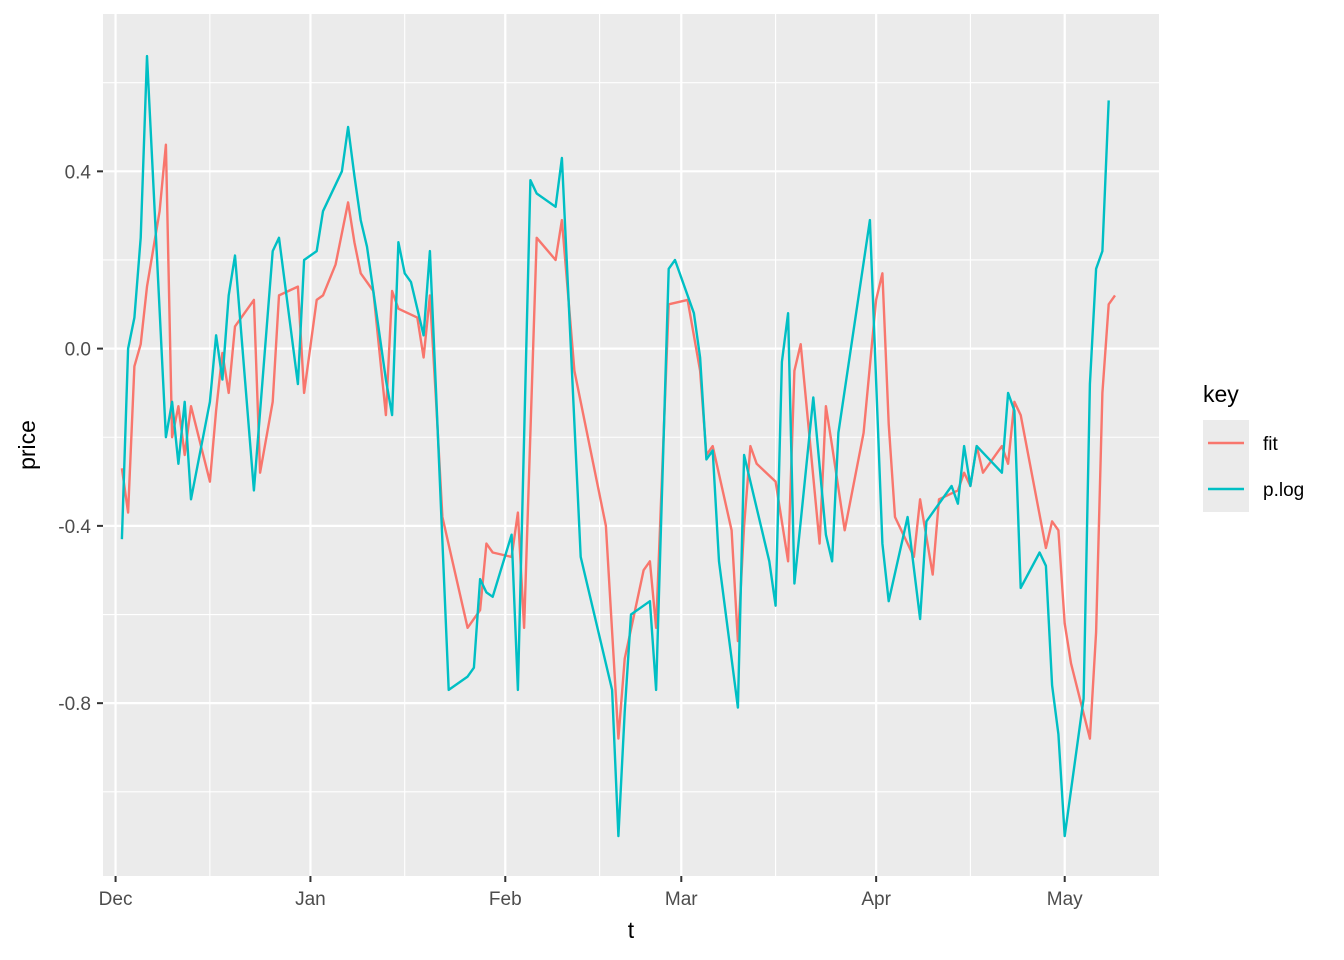  What do you see at coordinates (80, 438) in the screenshot?
I see `y-axis: 0.4 0.0 -0.4 -0.8` at bounding box center [80, 438].